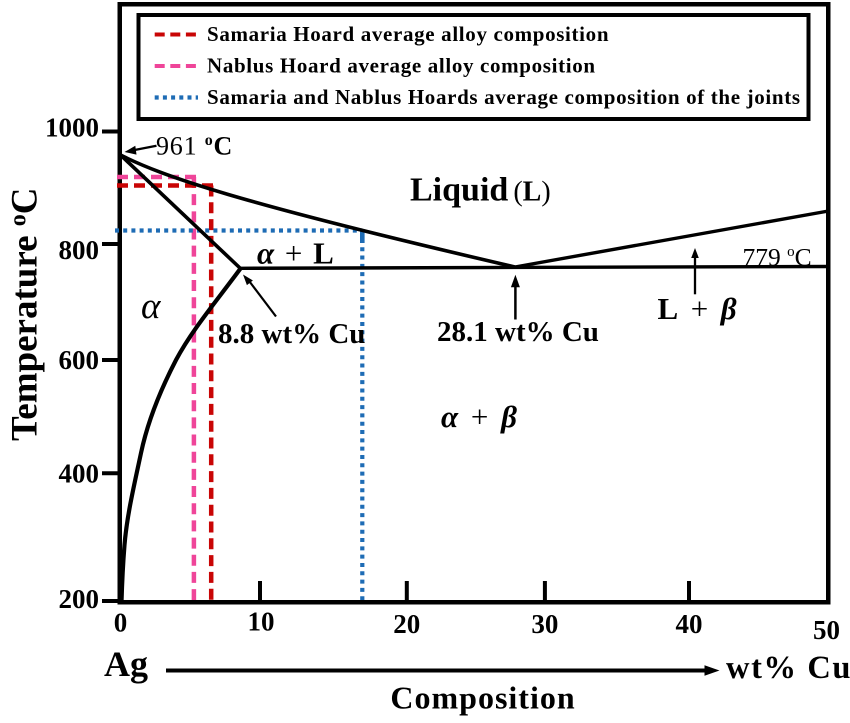 The width and height of the screenshot is (850, 723). What do you see at coordinates (401, 66) in the screenshot?
I see `svg-text:Nablus Hoard average alloy com: Nablus Hoard average alloy composition` at bounding box center [401, 66].